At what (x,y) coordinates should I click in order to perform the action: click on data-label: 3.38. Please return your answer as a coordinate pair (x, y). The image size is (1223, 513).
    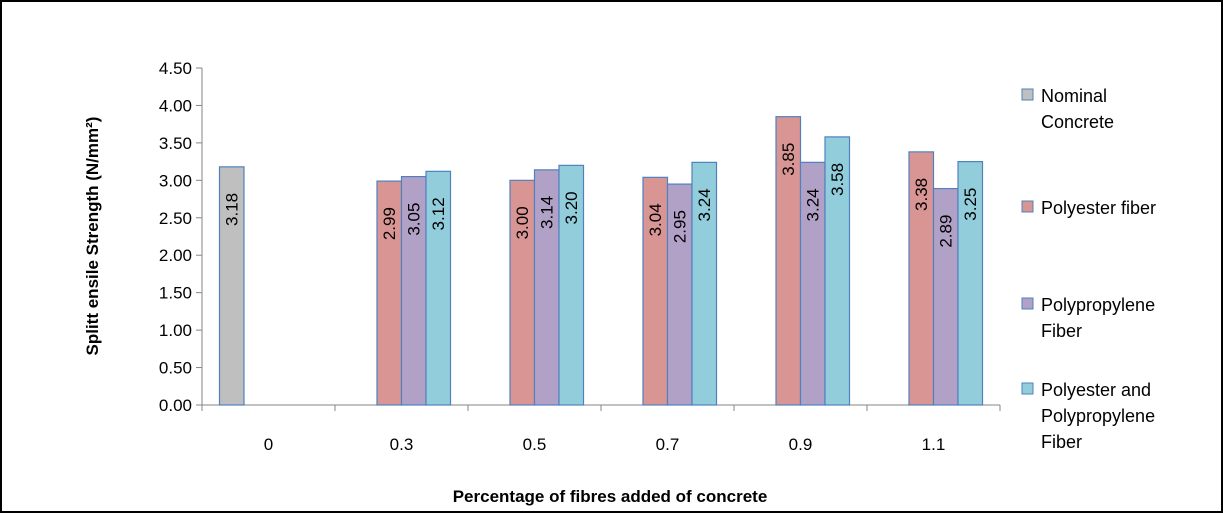
    Looking at the image, I should click on (921, 194).